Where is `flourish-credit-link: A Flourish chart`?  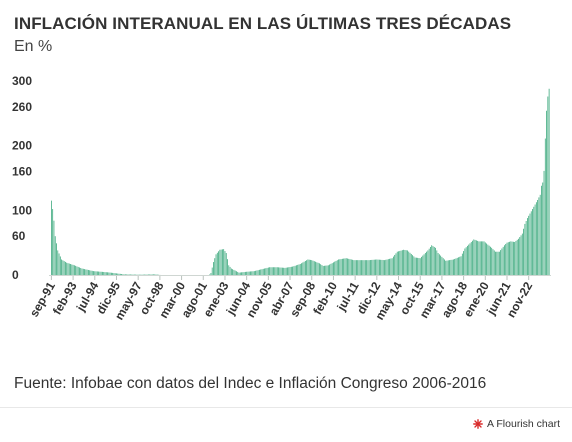 flourish-credit-link: A Flourish chart is located at coordinates (516, 424).